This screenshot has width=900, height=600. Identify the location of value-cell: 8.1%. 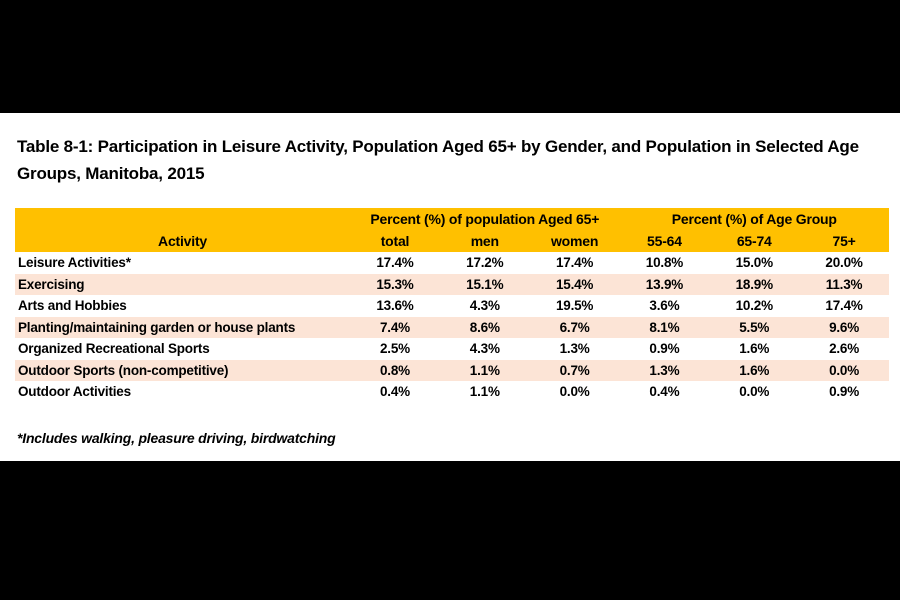
(664, 327).